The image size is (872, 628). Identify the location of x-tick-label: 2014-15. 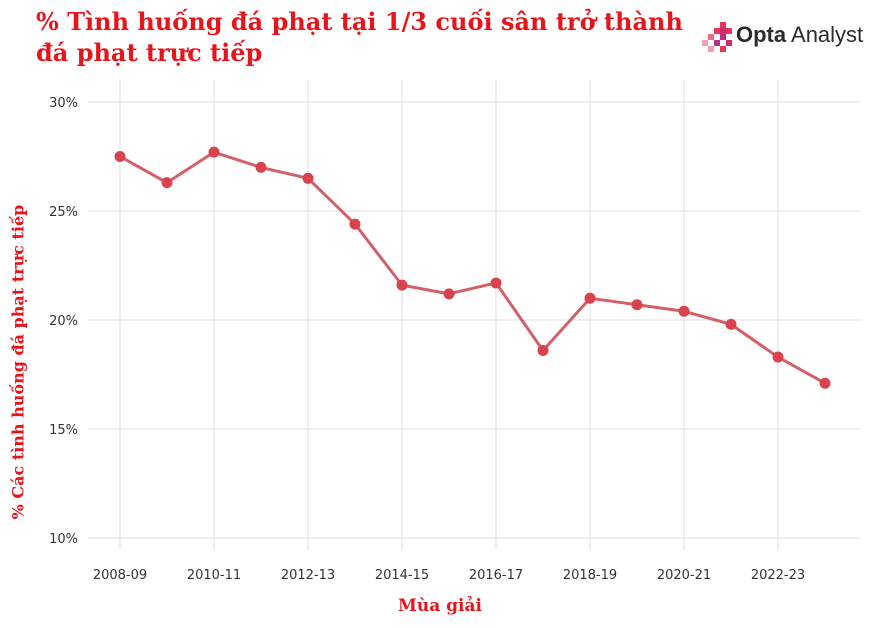
(402, 575).